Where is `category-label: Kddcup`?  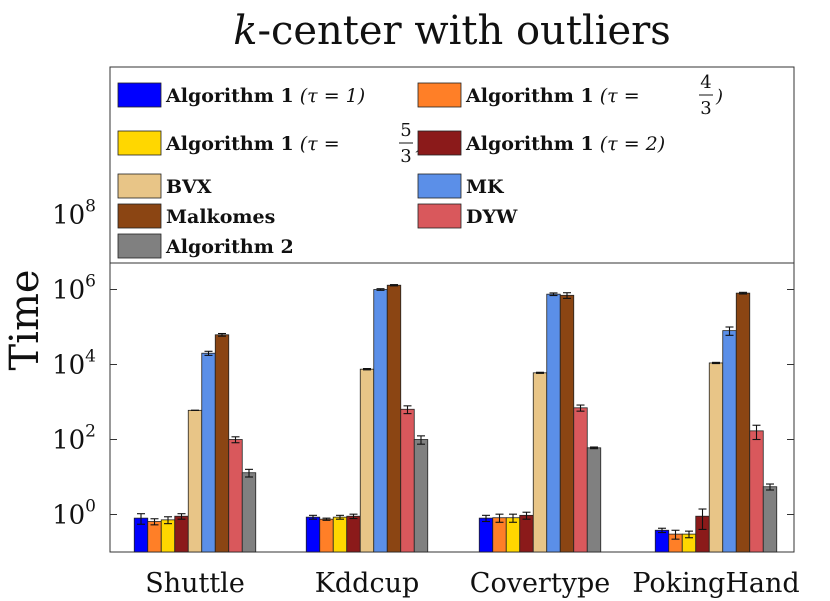 category-label: Kddcup is located at coordinates (367, 583).